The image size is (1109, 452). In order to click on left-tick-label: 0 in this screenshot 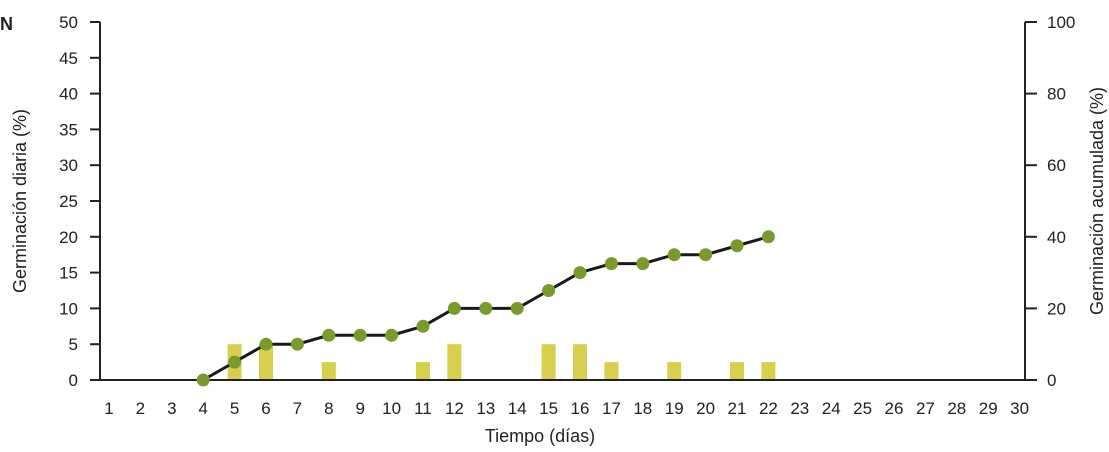, I will do `click(73, 380)`.